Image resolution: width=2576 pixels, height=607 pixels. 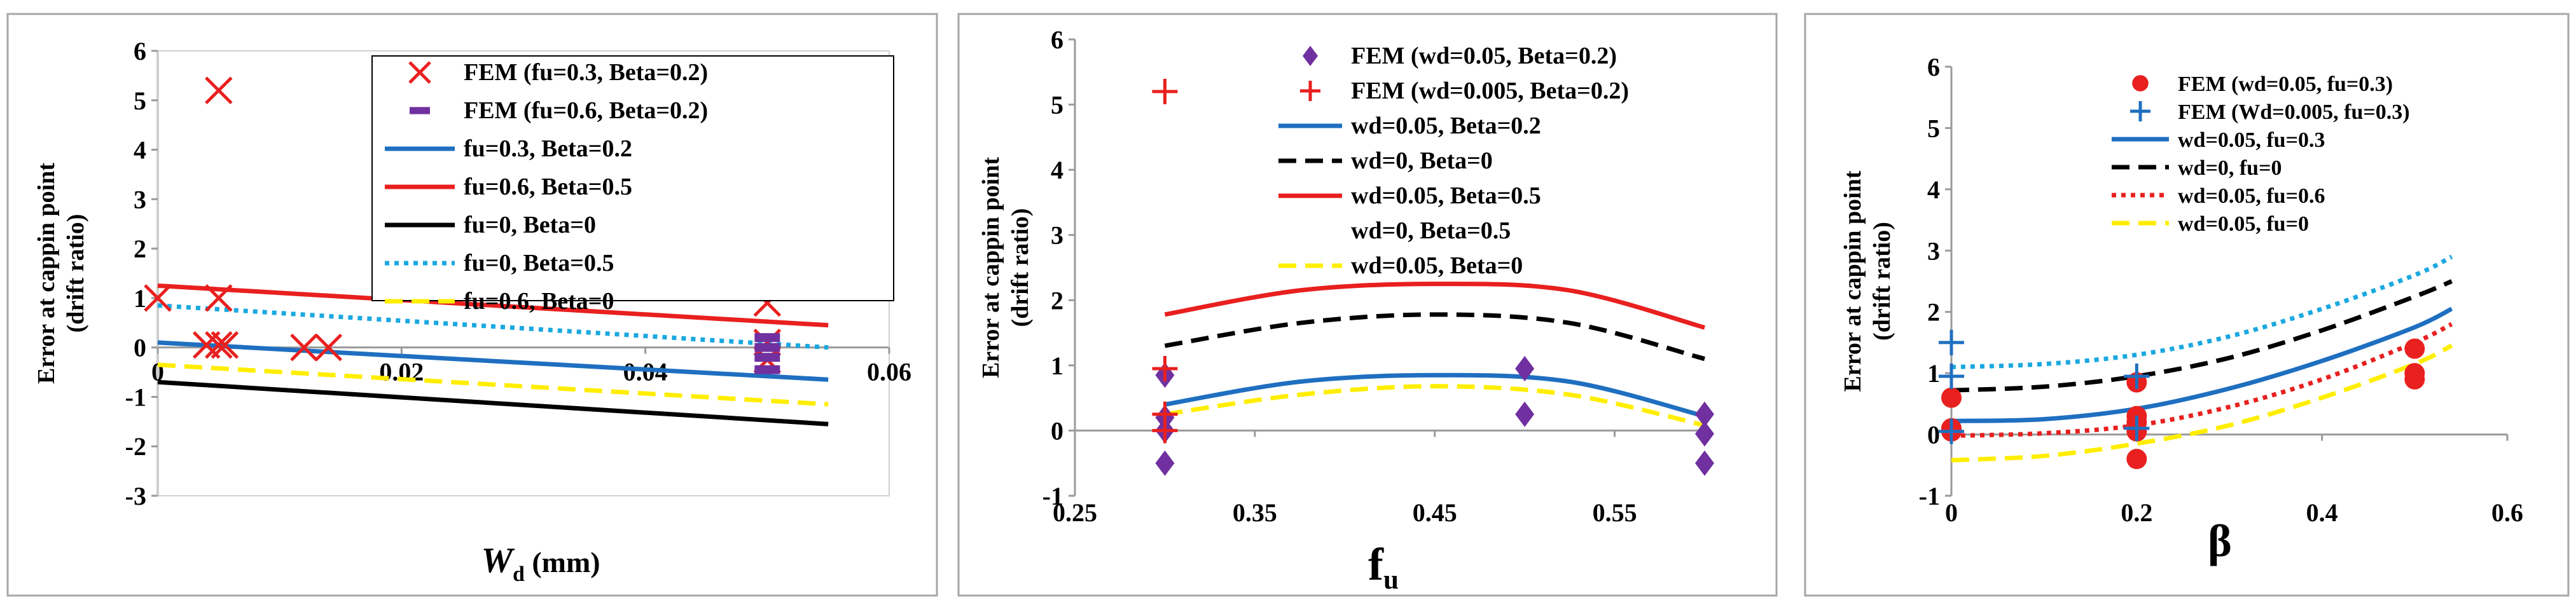 I want to click on legend-label: fu=0, Beta=0.5, so click(x=539, y=263).